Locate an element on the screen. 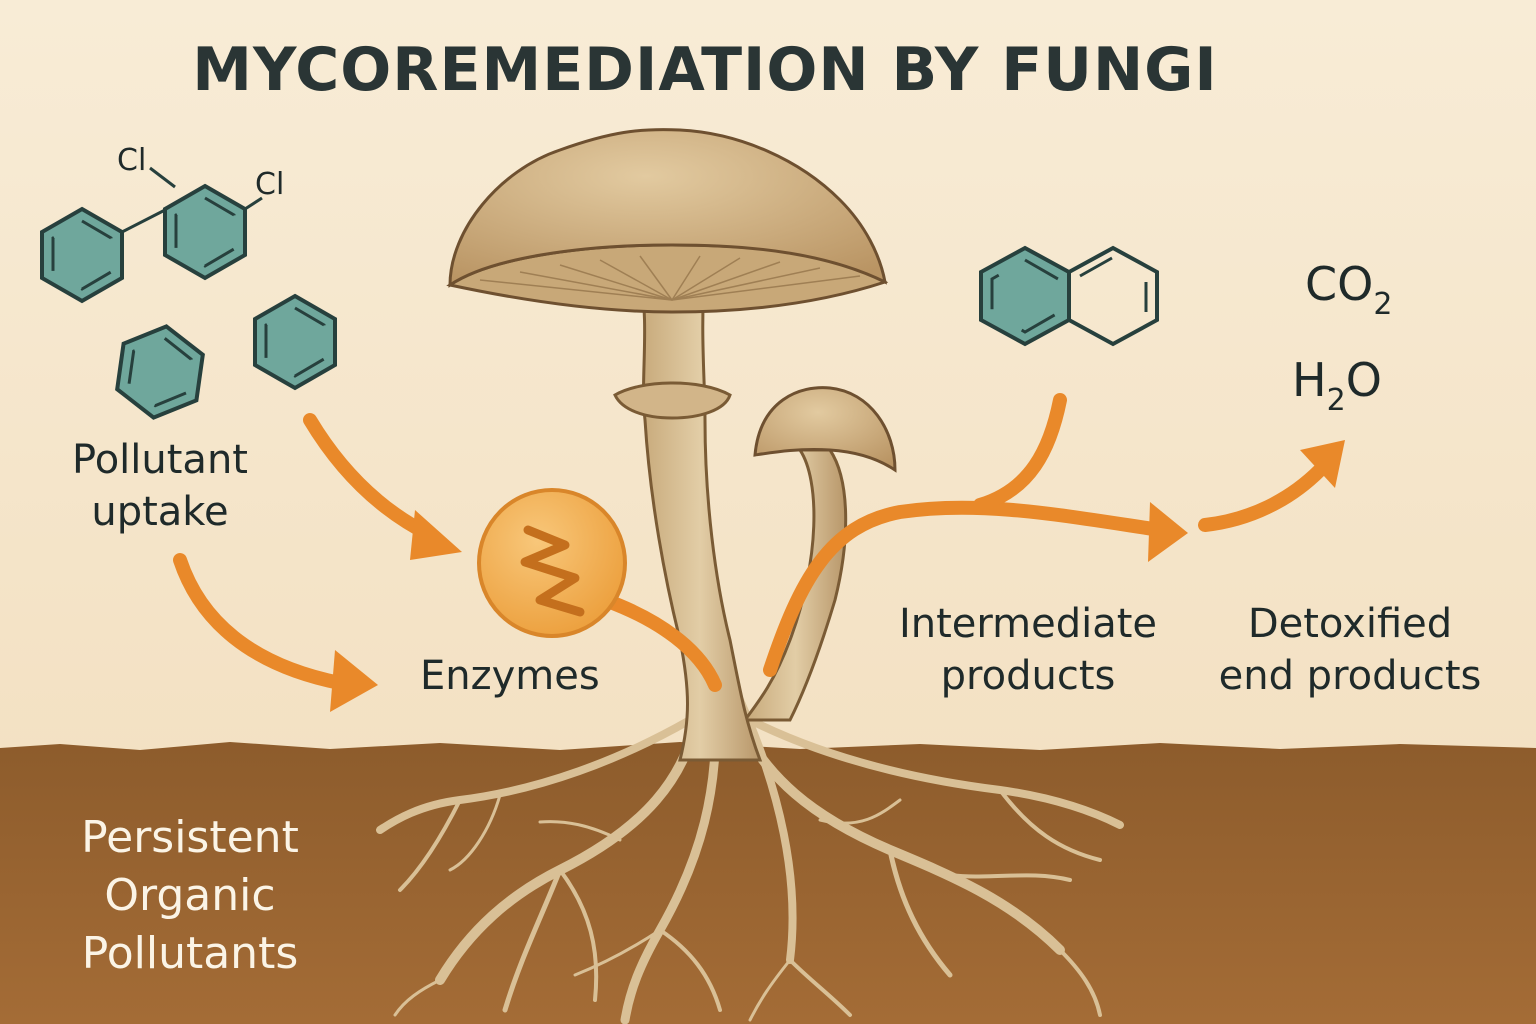 The height and width of the screenshot is (1024, 1536). chemical-bonds is located at coordinates (192, 200).